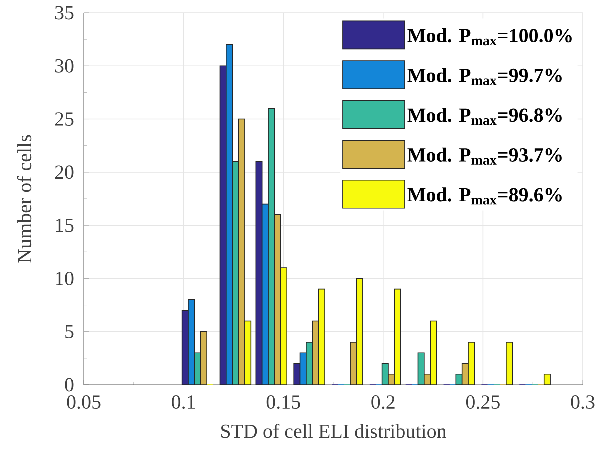  I want to click on legend-label: Mod. P$_{max}$=89.6%, so click(485, 196).